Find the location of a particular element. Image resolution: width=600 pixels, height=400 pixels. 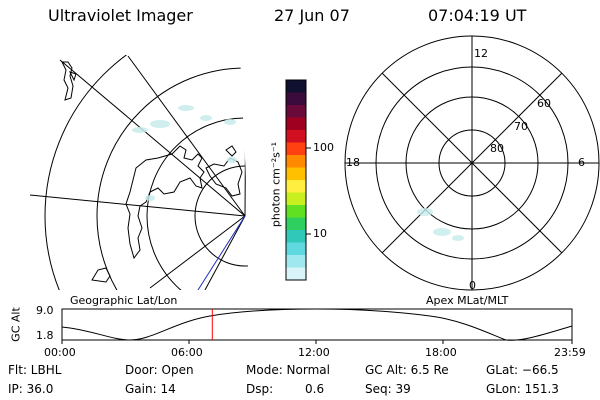

mlt-label-18: 18 is located at coordinates (353, 162).